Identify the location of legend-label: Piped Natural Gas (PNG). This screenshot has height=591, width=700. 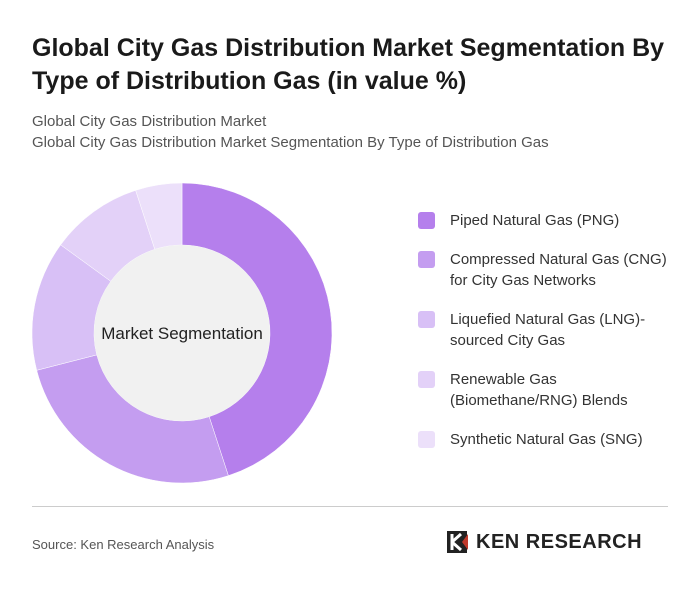
(535, 220).